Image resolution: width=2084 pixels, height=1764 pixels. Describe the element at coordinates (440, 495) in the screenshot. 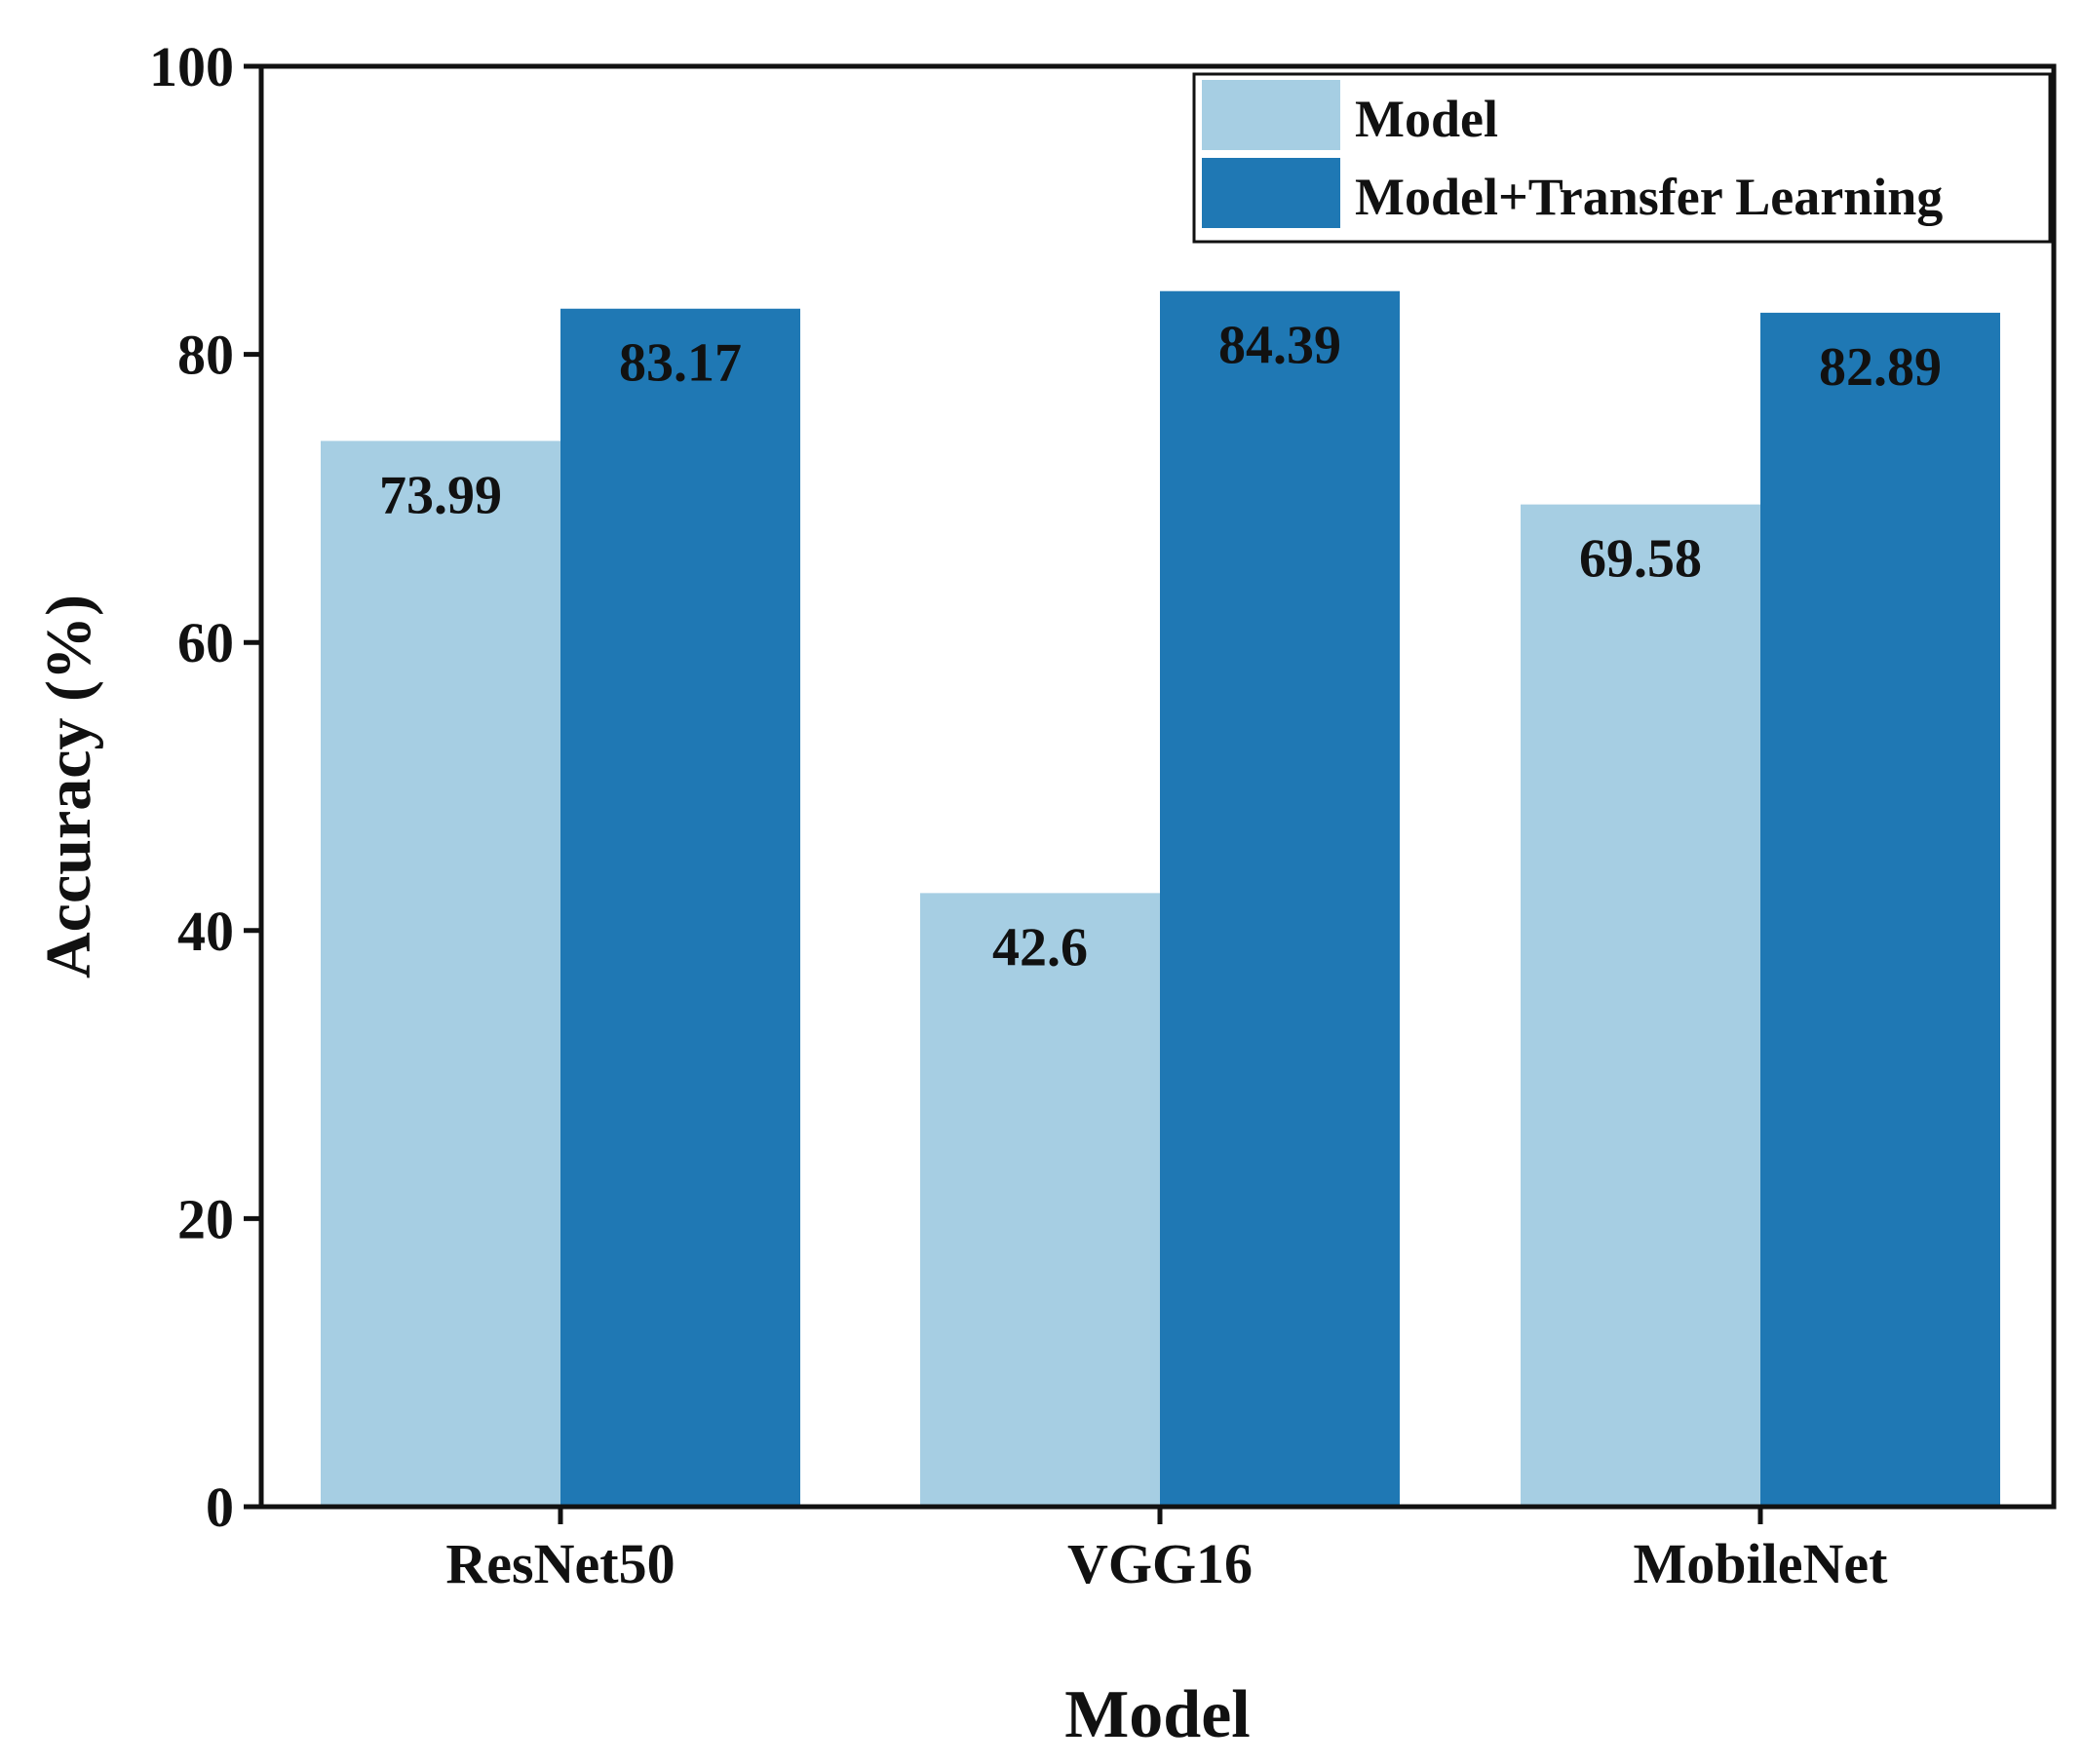

I see `data-label-resnet50-series-1: 73.99` at that location.